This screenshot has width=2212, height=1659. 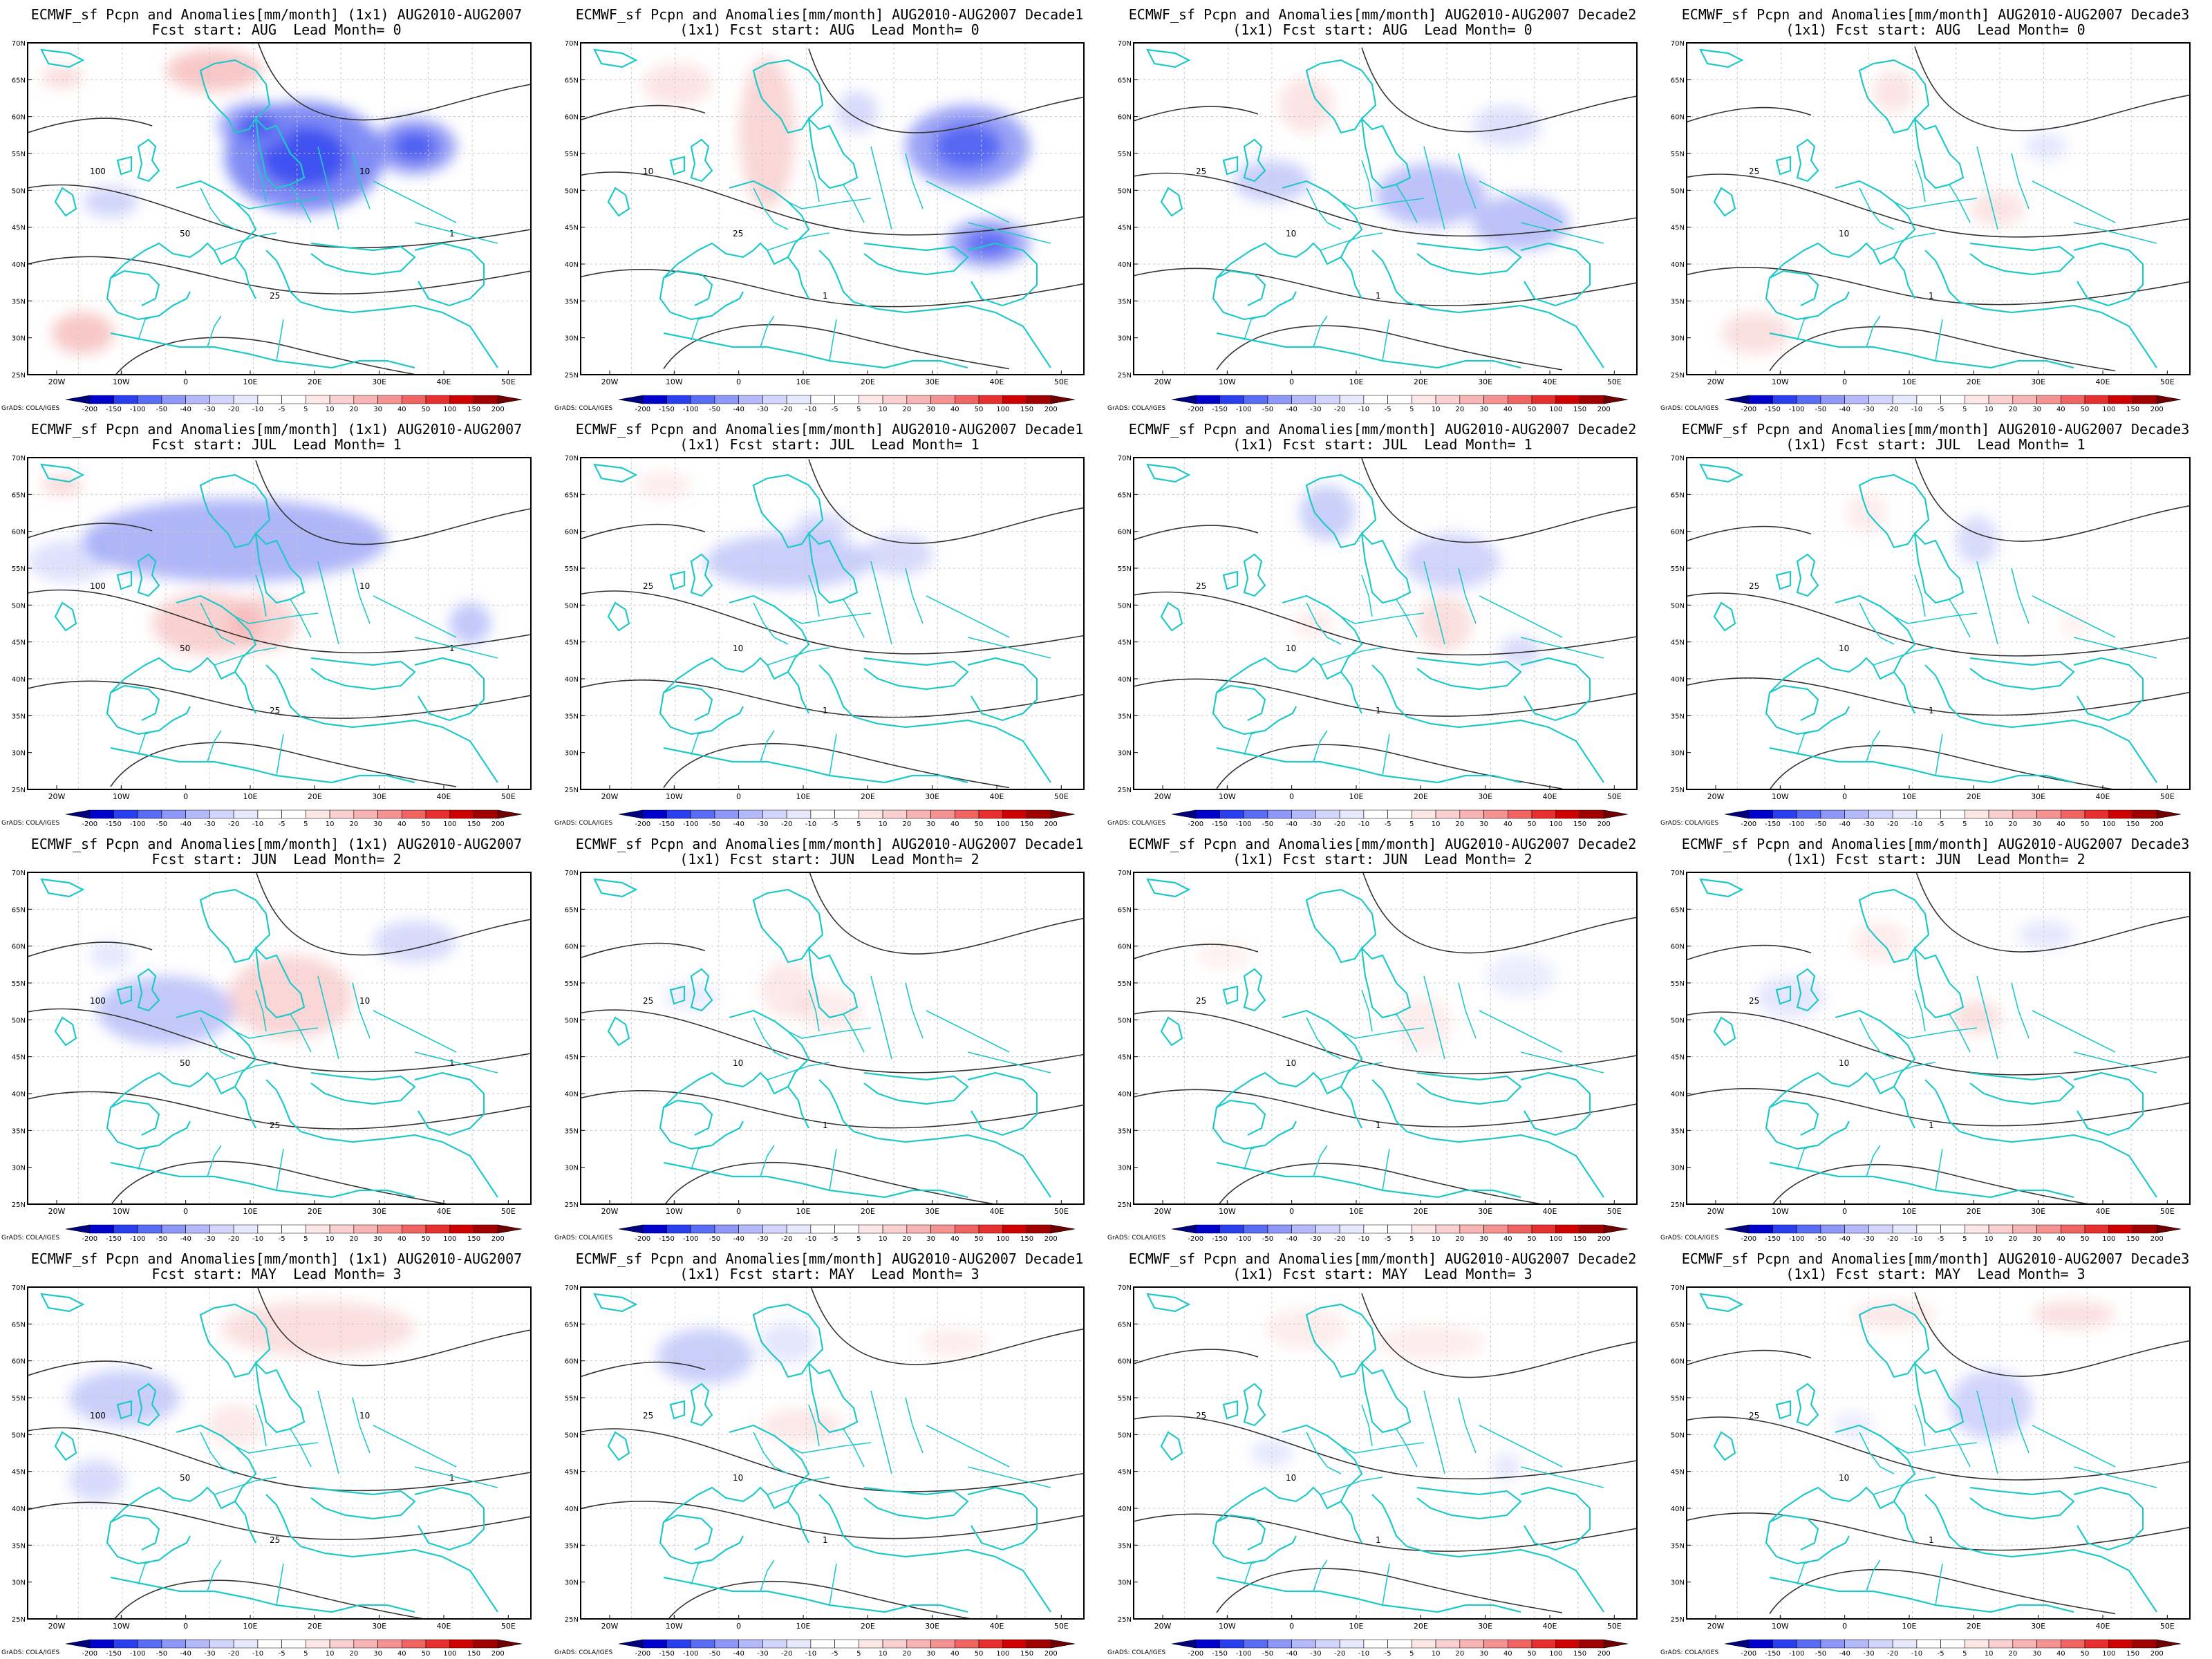 I want to click on colorbar-label: 30, so click(x=2036, y=409).